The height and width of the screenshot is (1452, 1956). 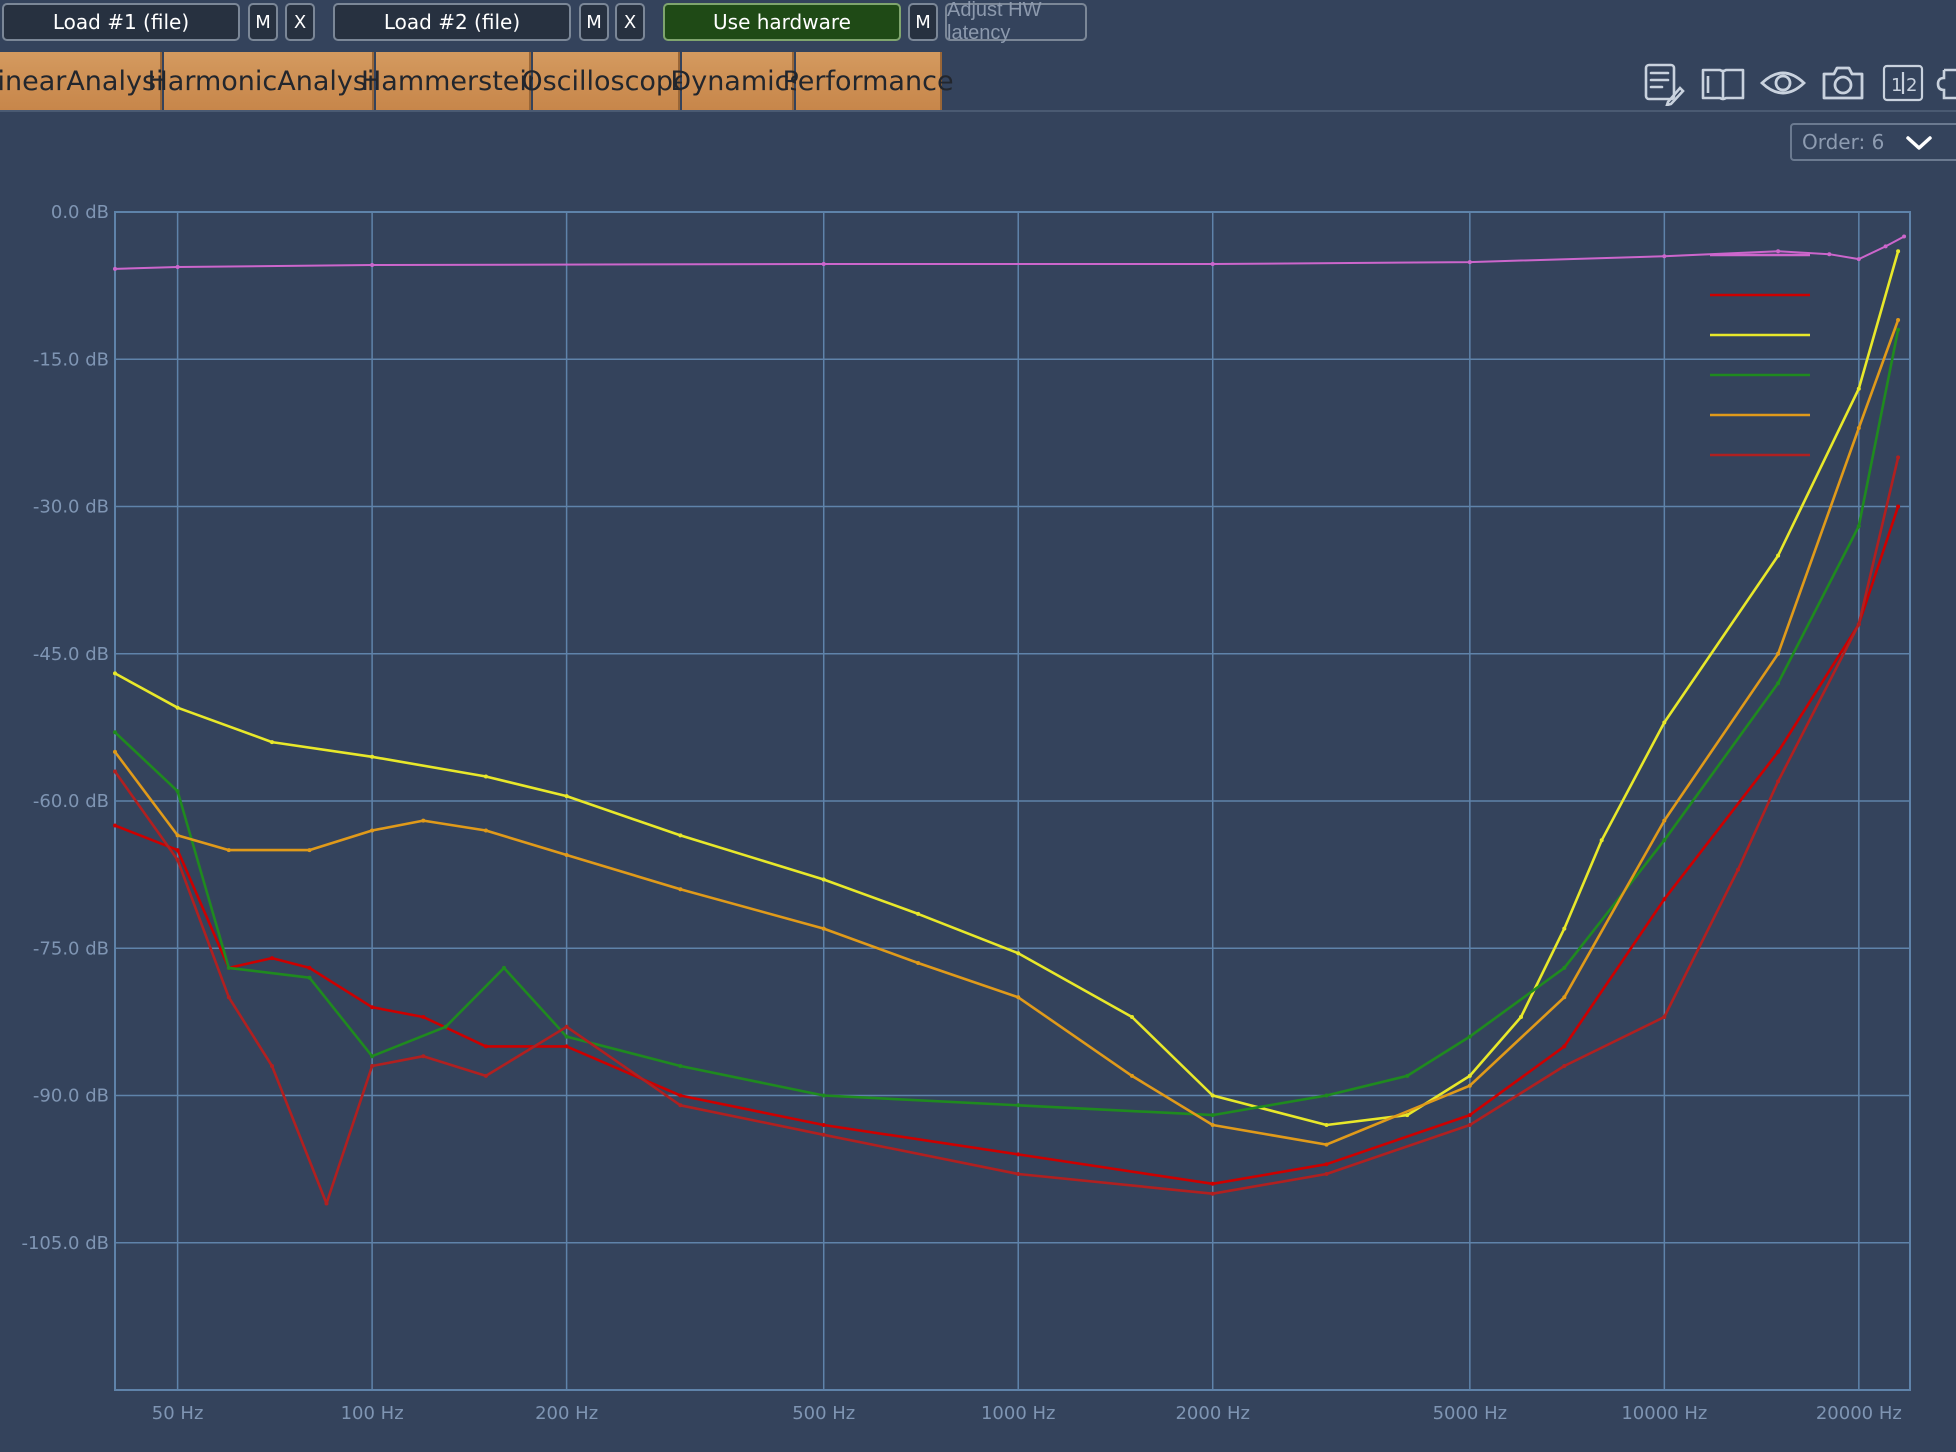 I want to click on tab-performance: Performance, so click(x=868, y=81).